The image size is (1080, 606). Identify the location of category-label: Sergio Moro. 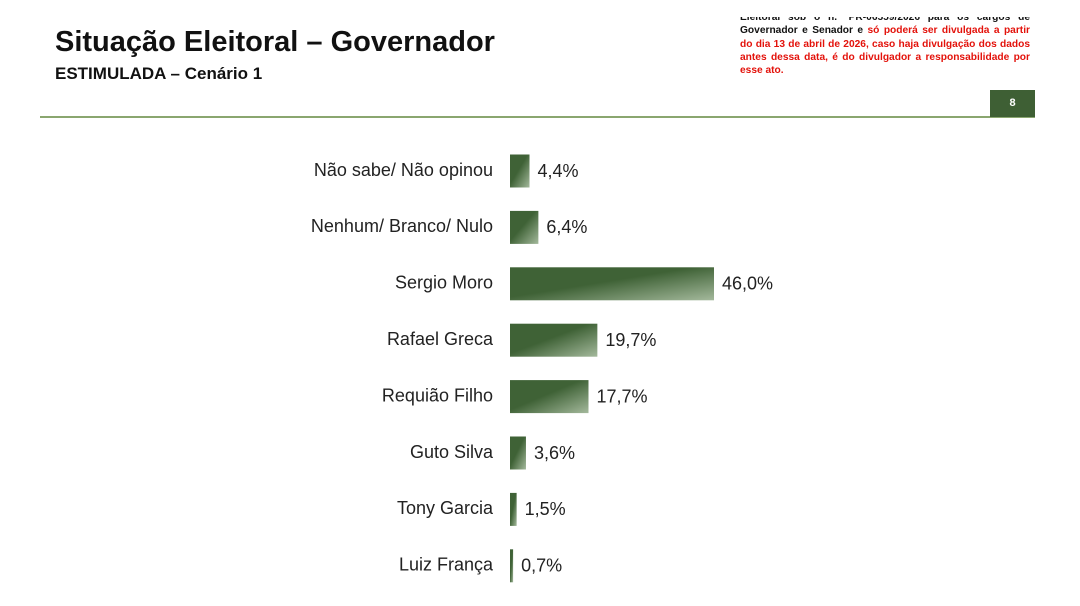
(444, 283).